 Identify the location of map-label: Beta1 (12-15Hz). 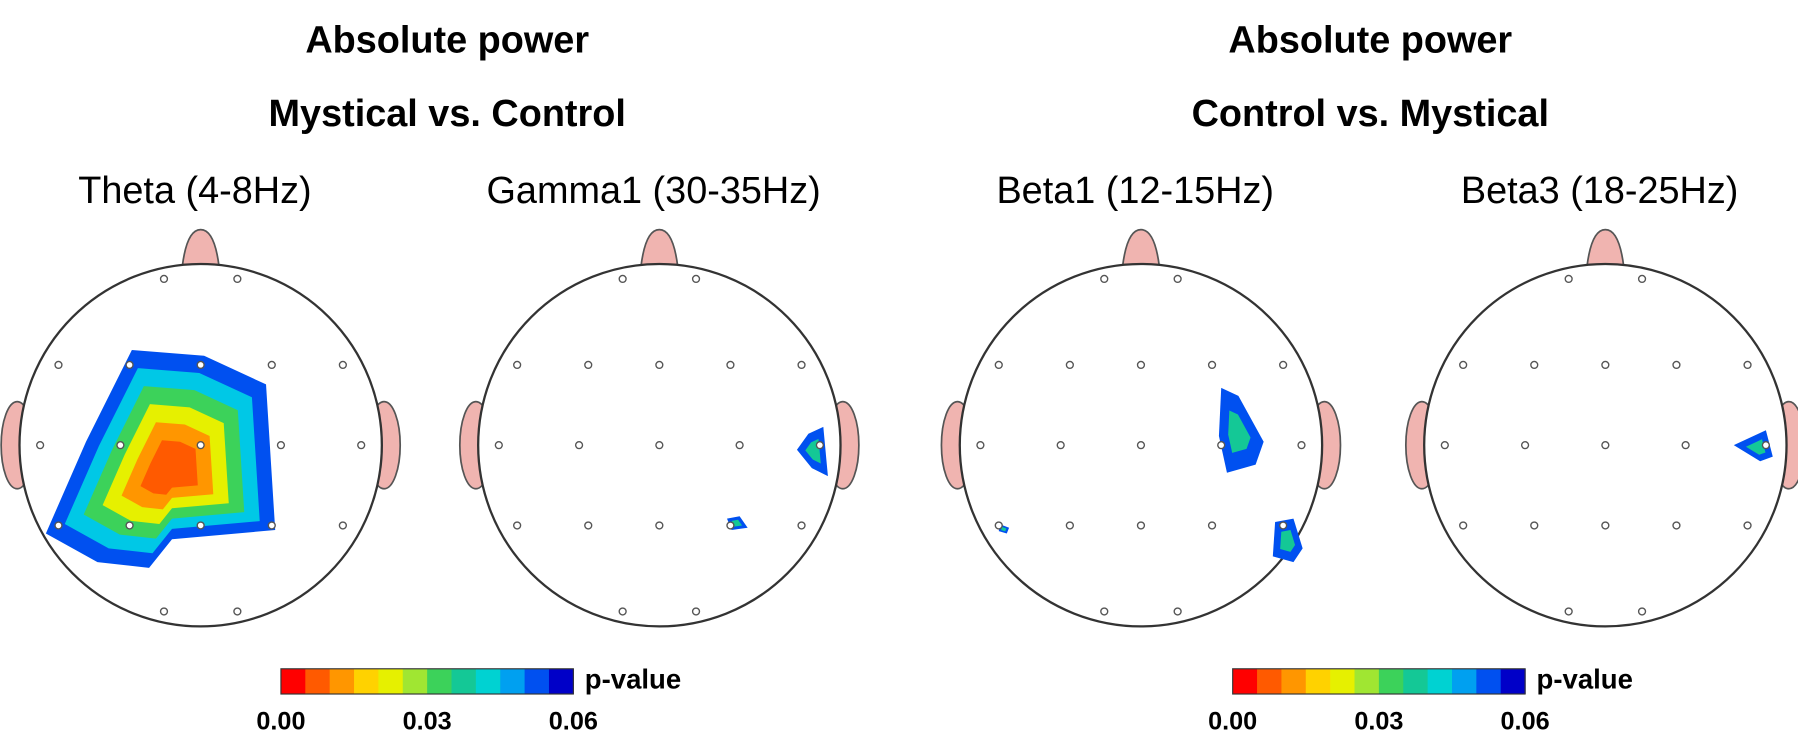
(1135, 191).